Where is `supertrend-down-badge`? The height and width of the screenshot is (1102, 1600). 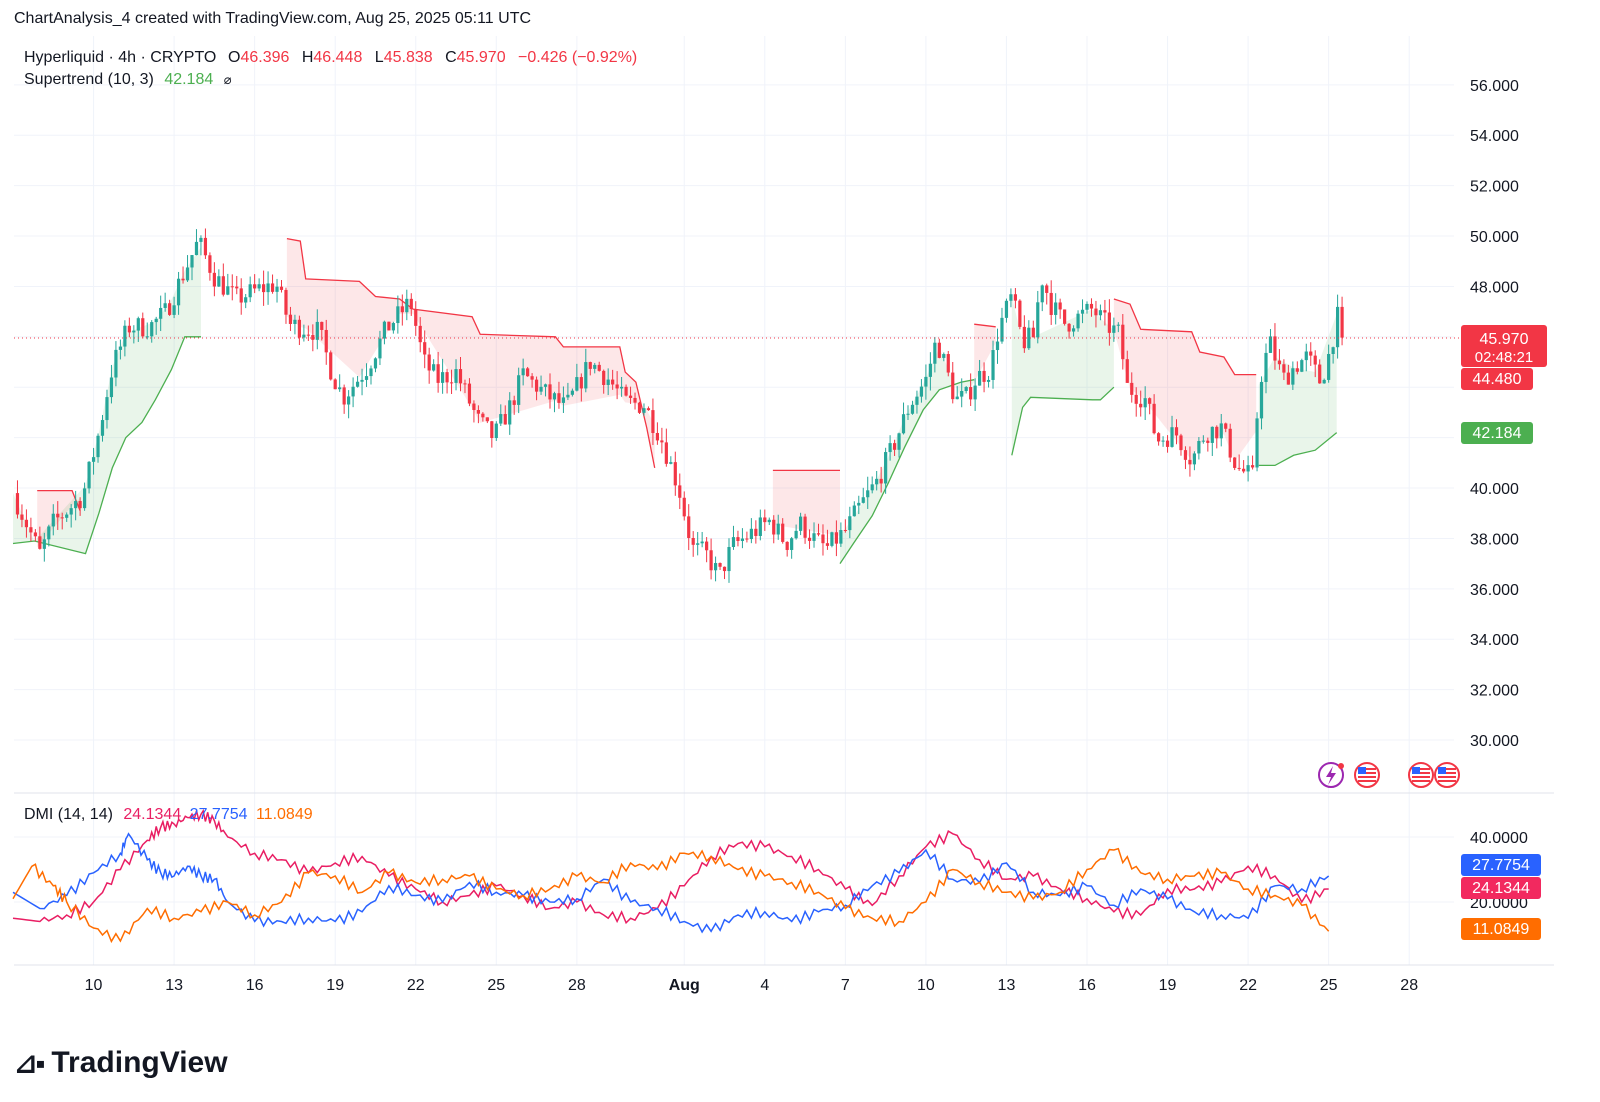
supertrend-down-badge is located at coordinates (1497, 379).